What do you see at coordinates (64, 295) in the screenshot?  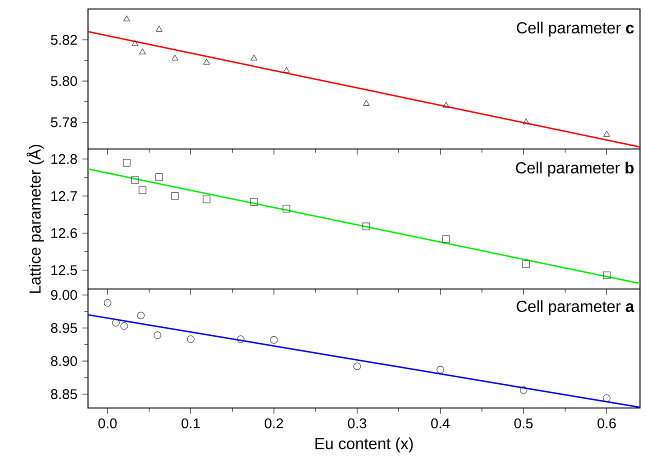 I see `y-tick-label: 9.00` at bounding box center [64, 295].